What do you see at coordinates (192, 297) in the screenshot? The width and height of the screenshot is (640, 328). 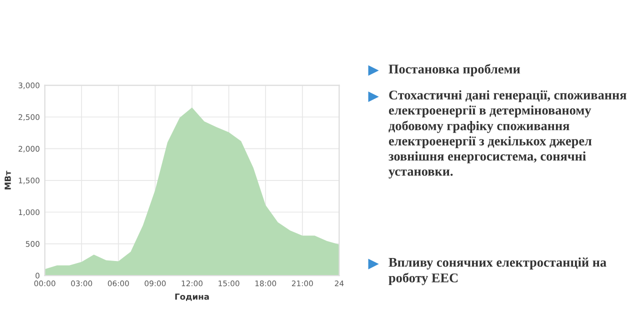 I see `x-axis-title: Година` at bounding box center [192, 297].